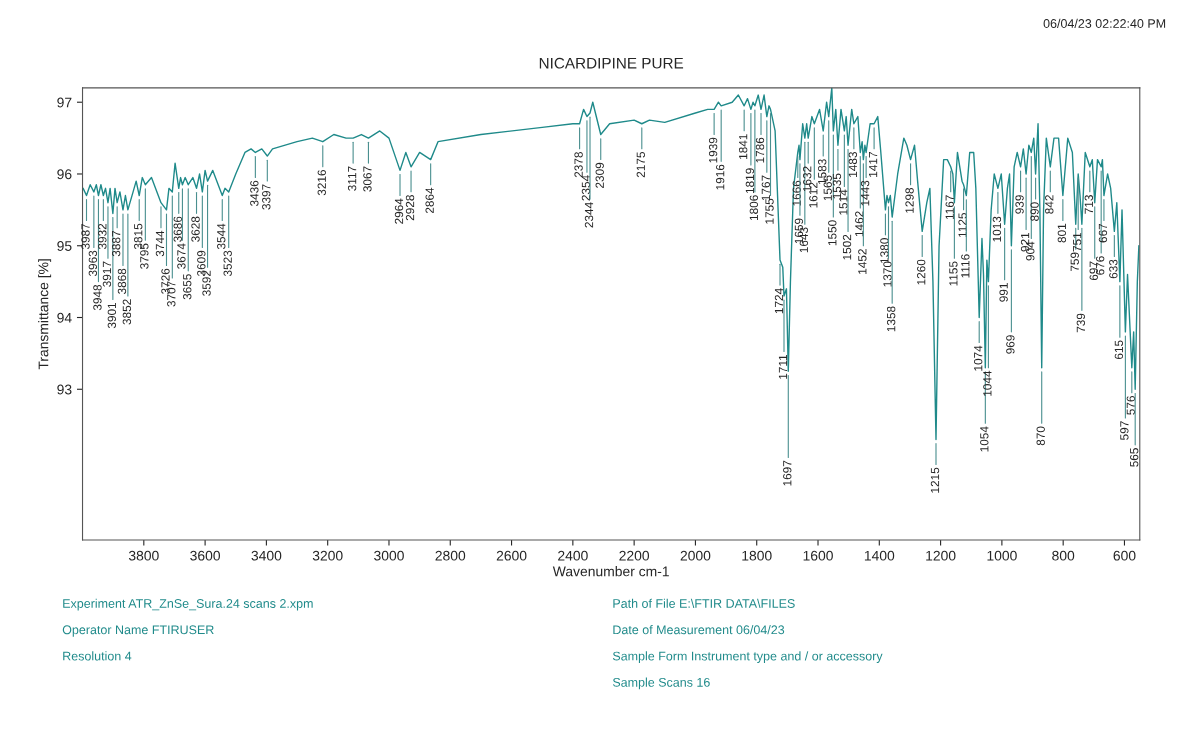  What do you see at coordinates (143, 555) in the screenshot?
I see `x-tick-label: 3800` at bounding box center [143, 555].